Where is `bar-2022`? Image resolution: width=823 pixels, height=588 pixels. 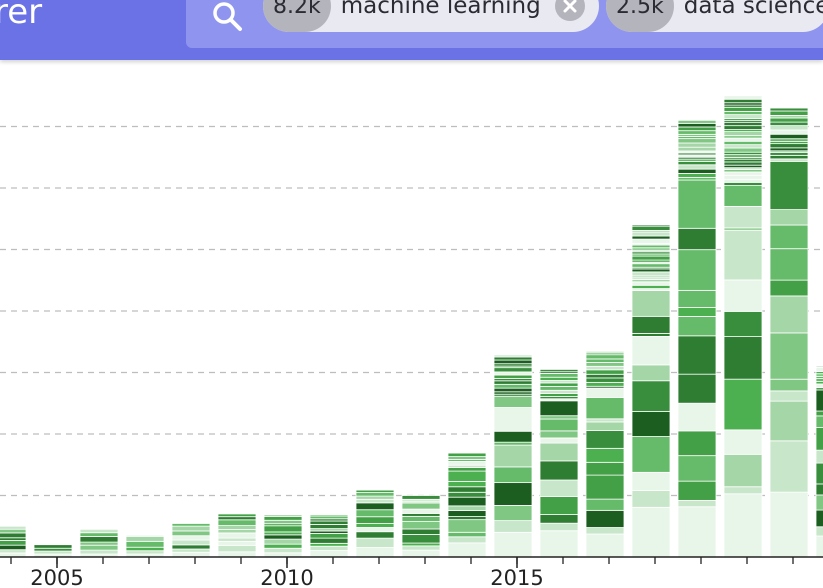 bar-2022 is located at coordinates (819, 461).